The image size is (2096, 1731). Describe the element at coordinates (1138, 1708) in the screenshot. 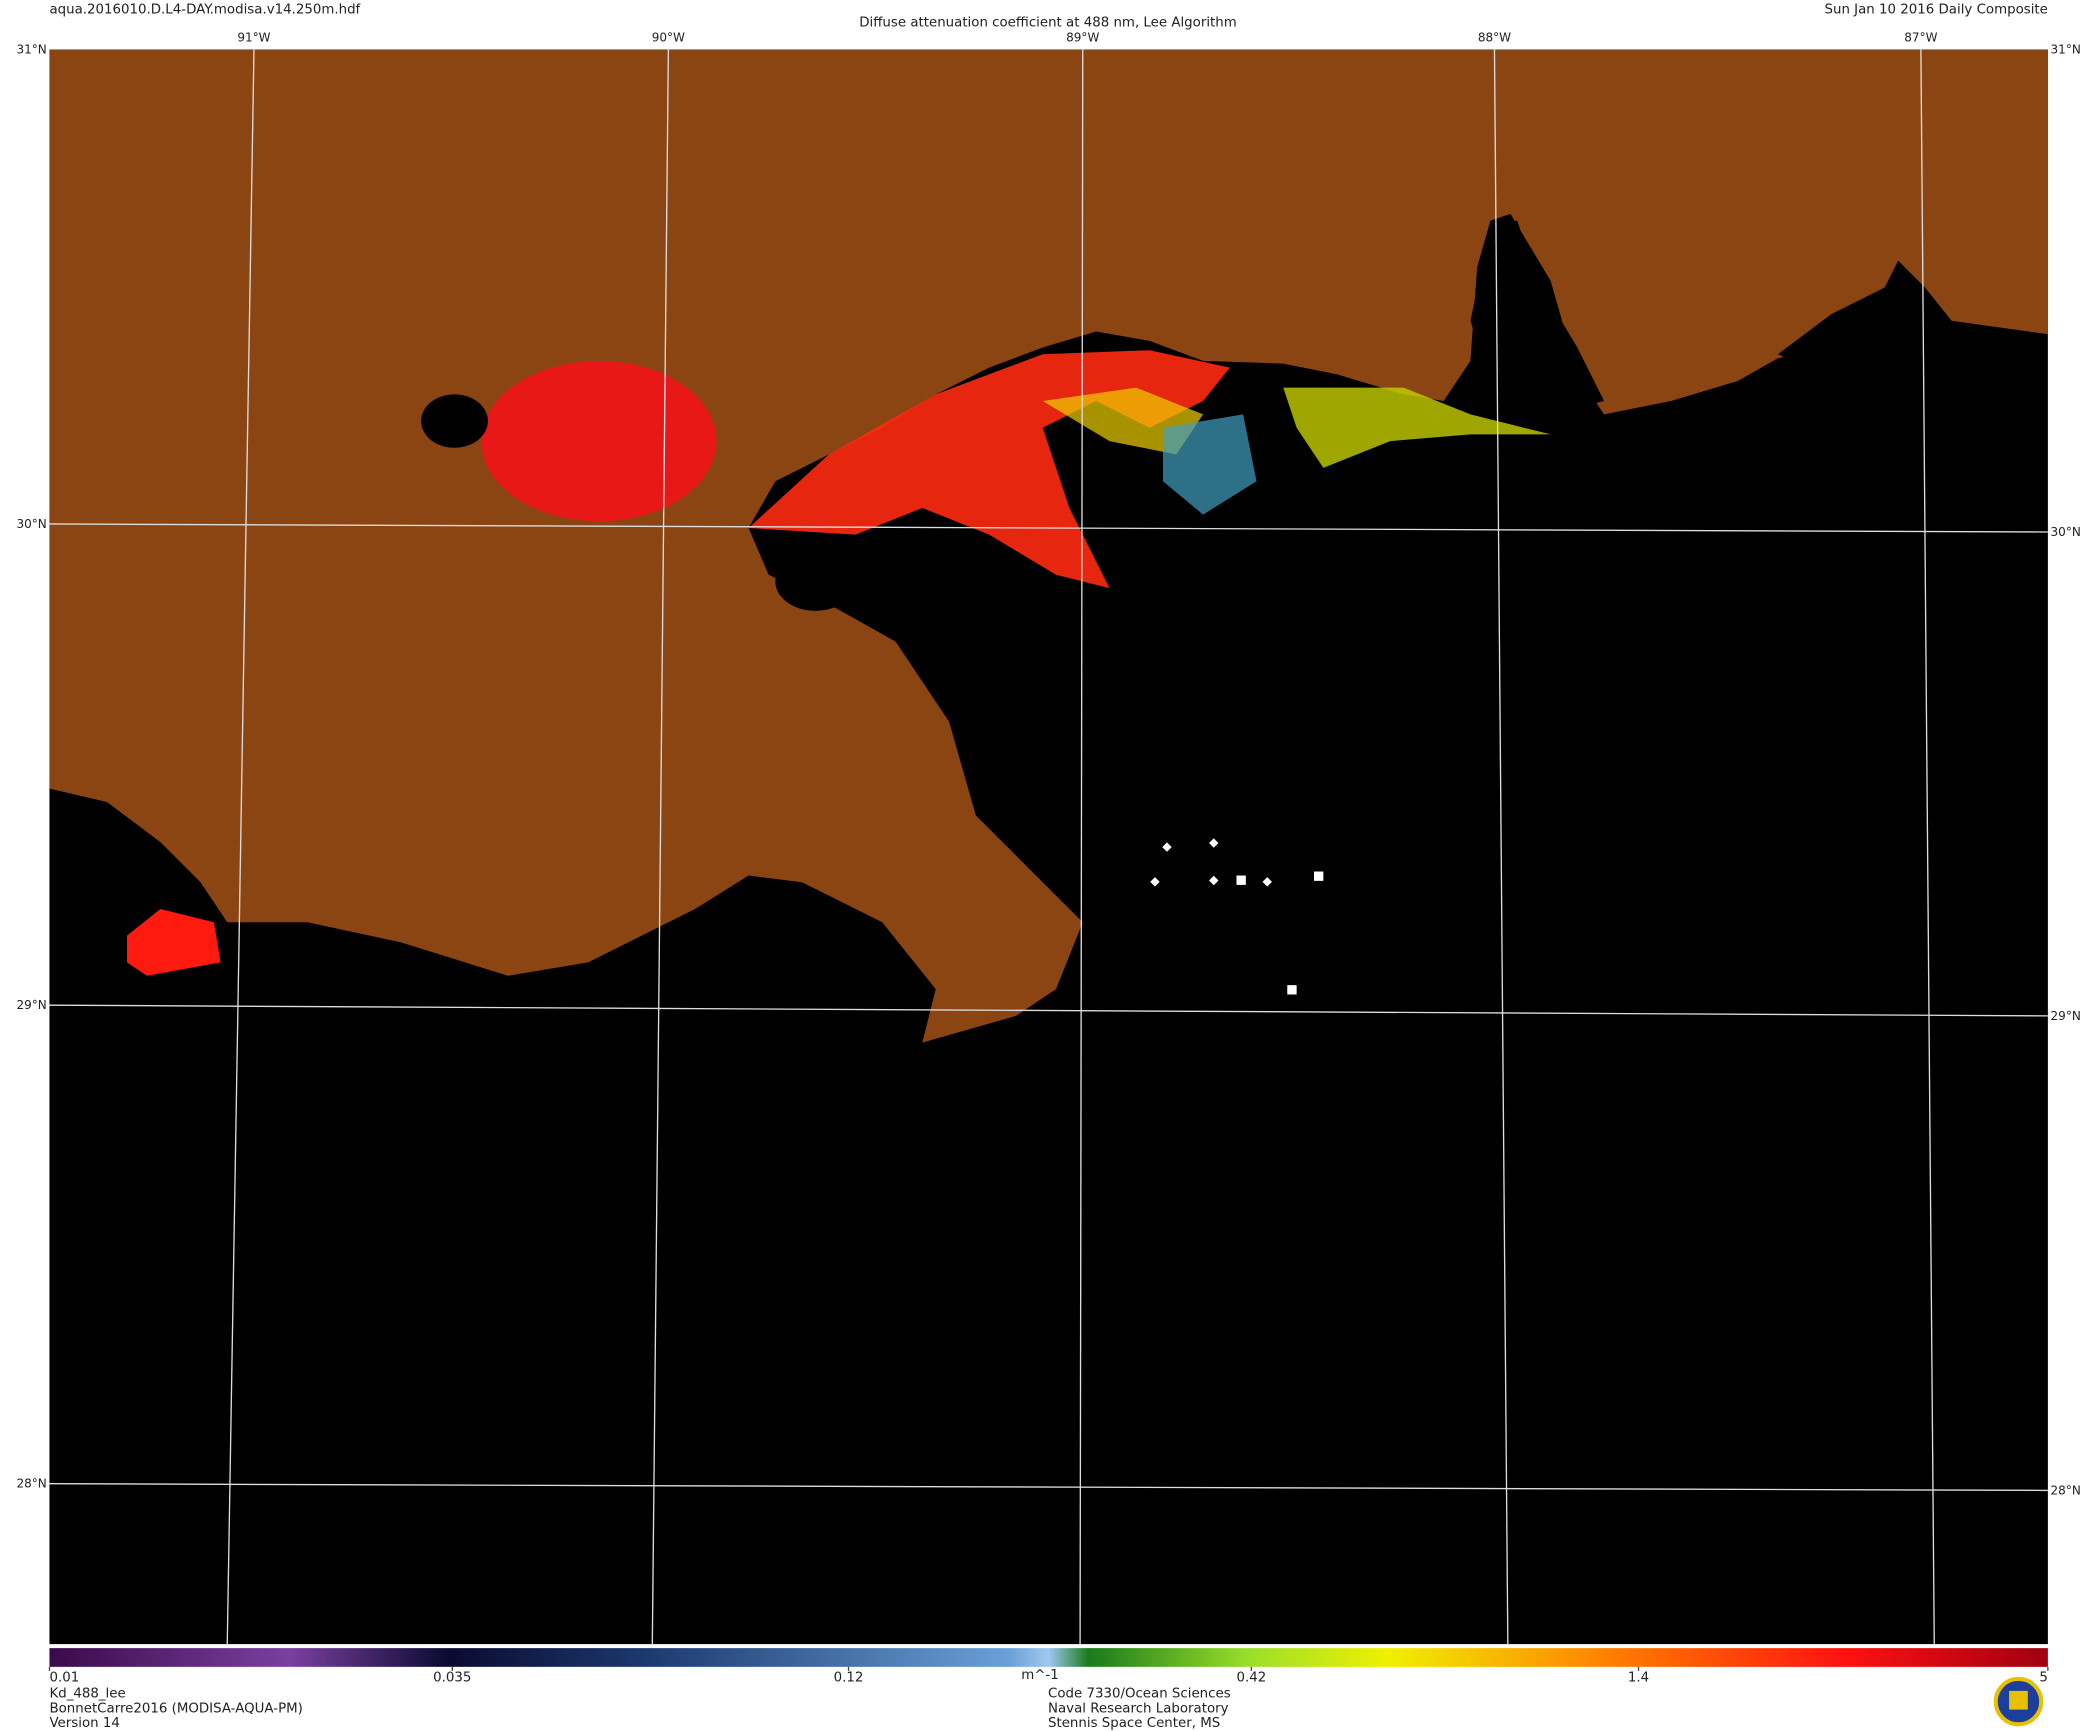

I see `footer-right: Naval Research Laboratory` at that location.